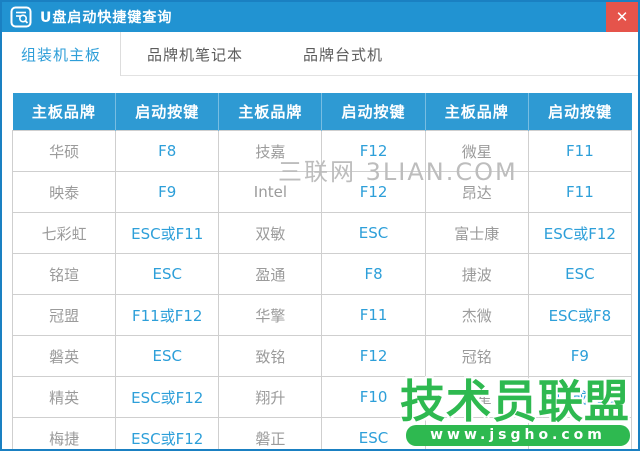 The height and width of the screenshot is (451, 640). I want to click on table-row: 七彩虹 ESC或F11 双敏 ESC 富士康 ESC或F12, so click(322, 233).